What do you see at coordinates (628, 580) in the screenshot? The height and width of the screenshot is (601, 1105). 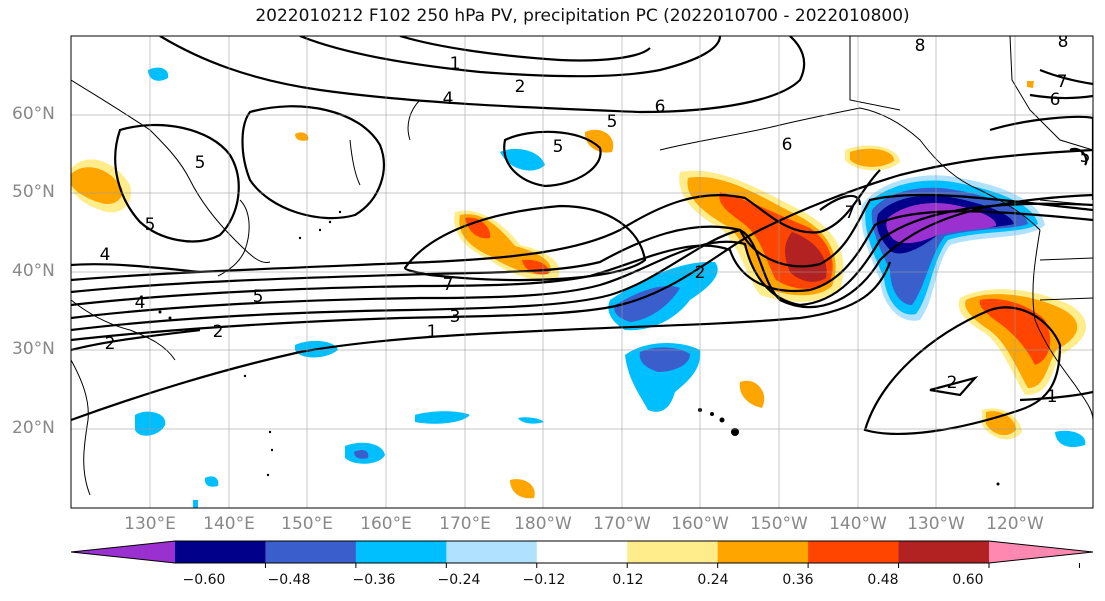 I see `colorbar-tick-label: 0.12` at bounding box center [628, 580].